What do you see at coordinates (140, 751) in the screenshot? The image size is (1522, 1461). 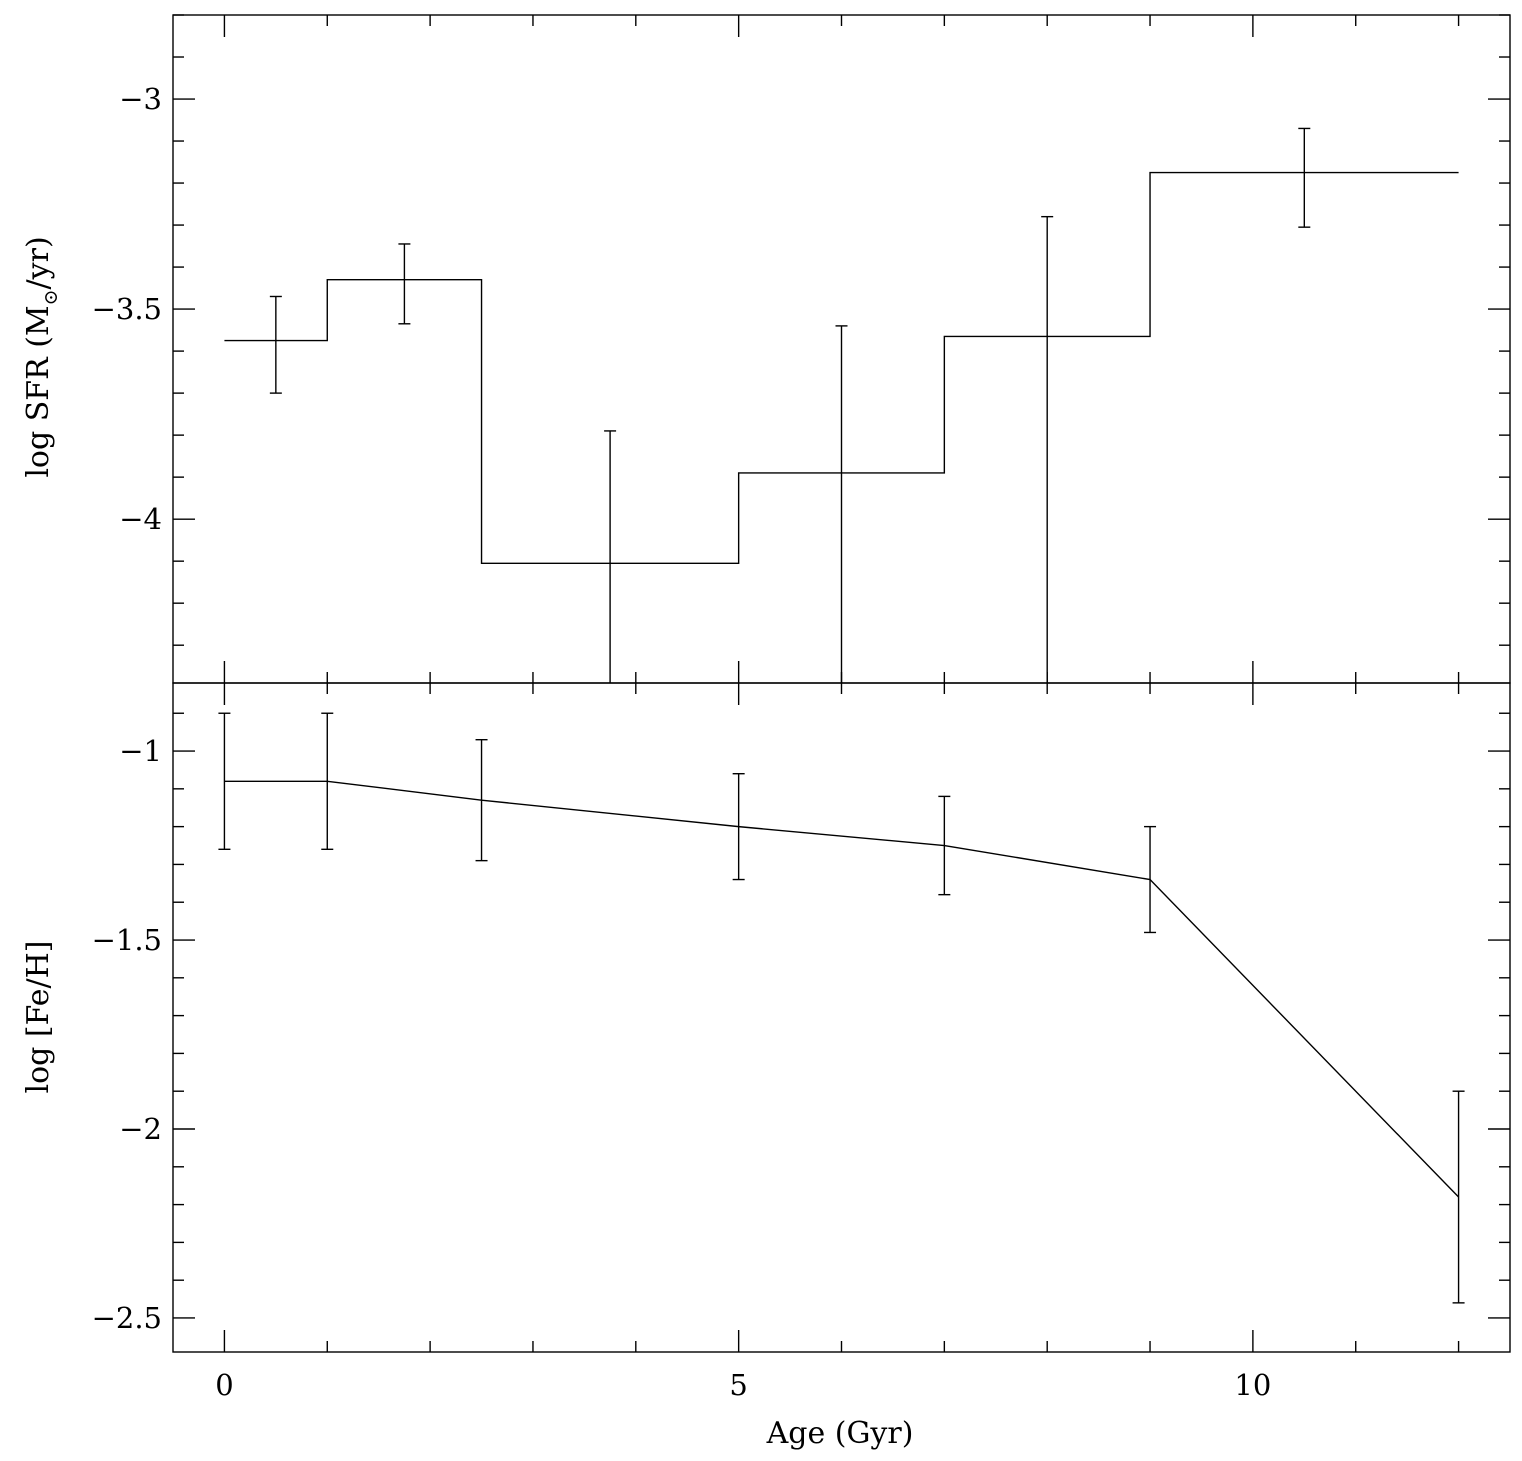 I see `y-tick-label: −1` at bounding box center [140, 751].